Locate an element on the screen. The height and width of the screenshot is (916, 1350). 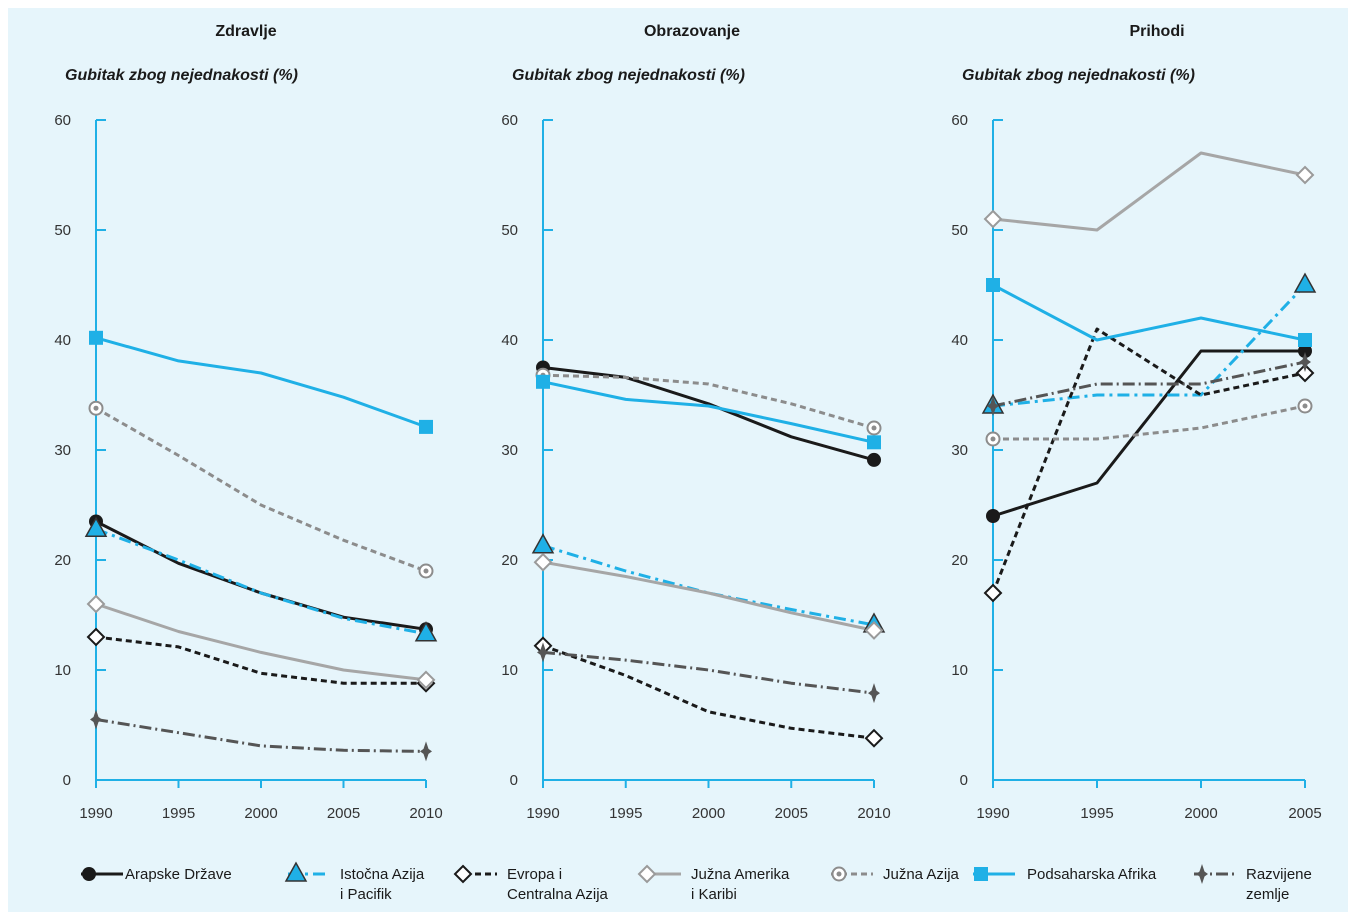
legend-label-eap: Istočna Azija is located at coordinates (382, 874).